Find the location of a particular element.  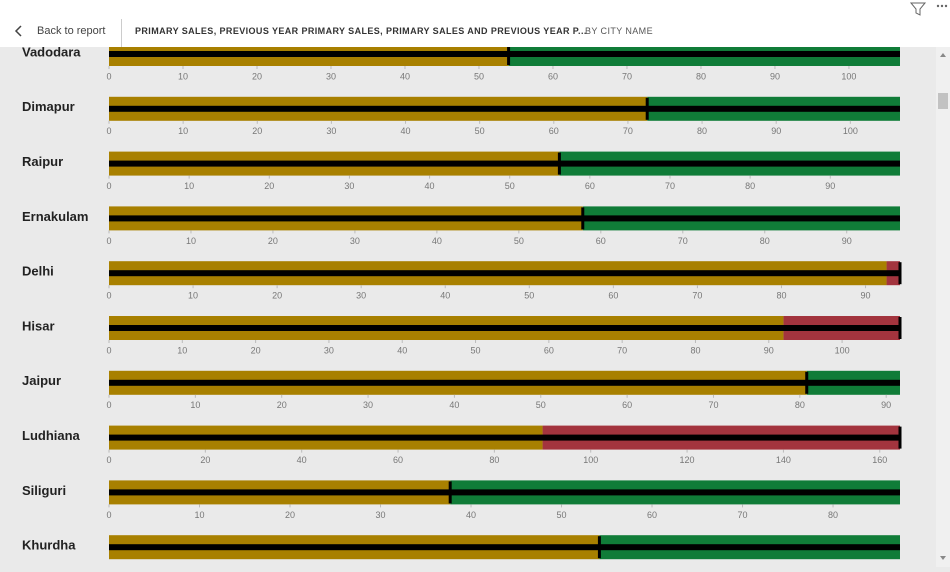

scrollbar is located at coordinates (943, 307).